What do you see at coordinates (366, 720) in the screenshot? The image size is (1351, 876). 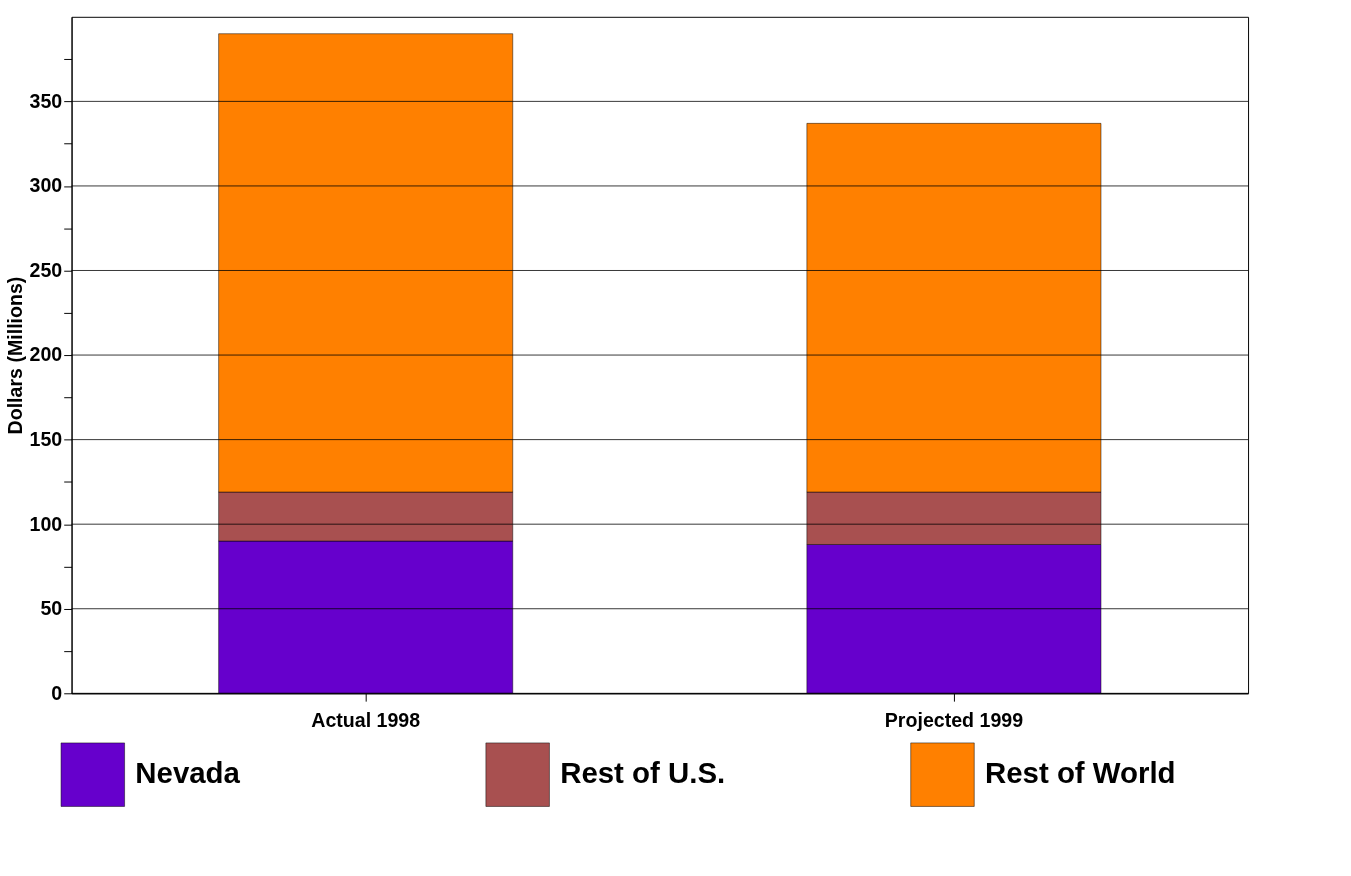 I see `x-tick-label: Actual 1998` at bounding box center [366, 720].